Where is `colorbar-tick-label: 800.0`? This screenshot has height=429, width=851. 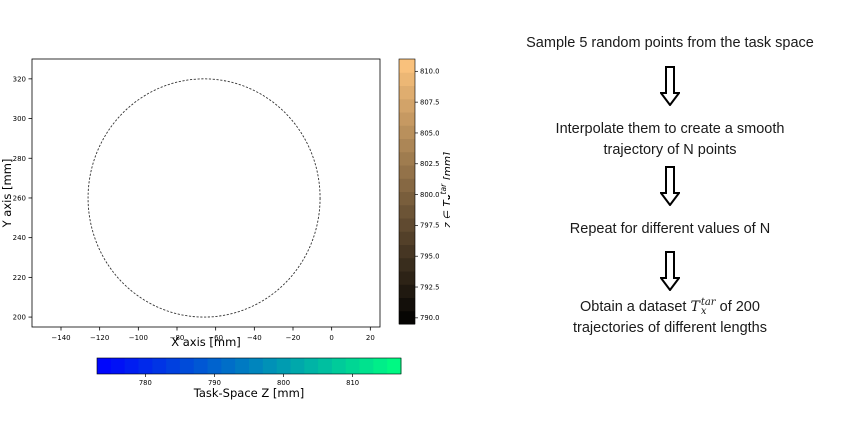 colorbar-tick-label: 800.0 is located at coordinates (429, 195).